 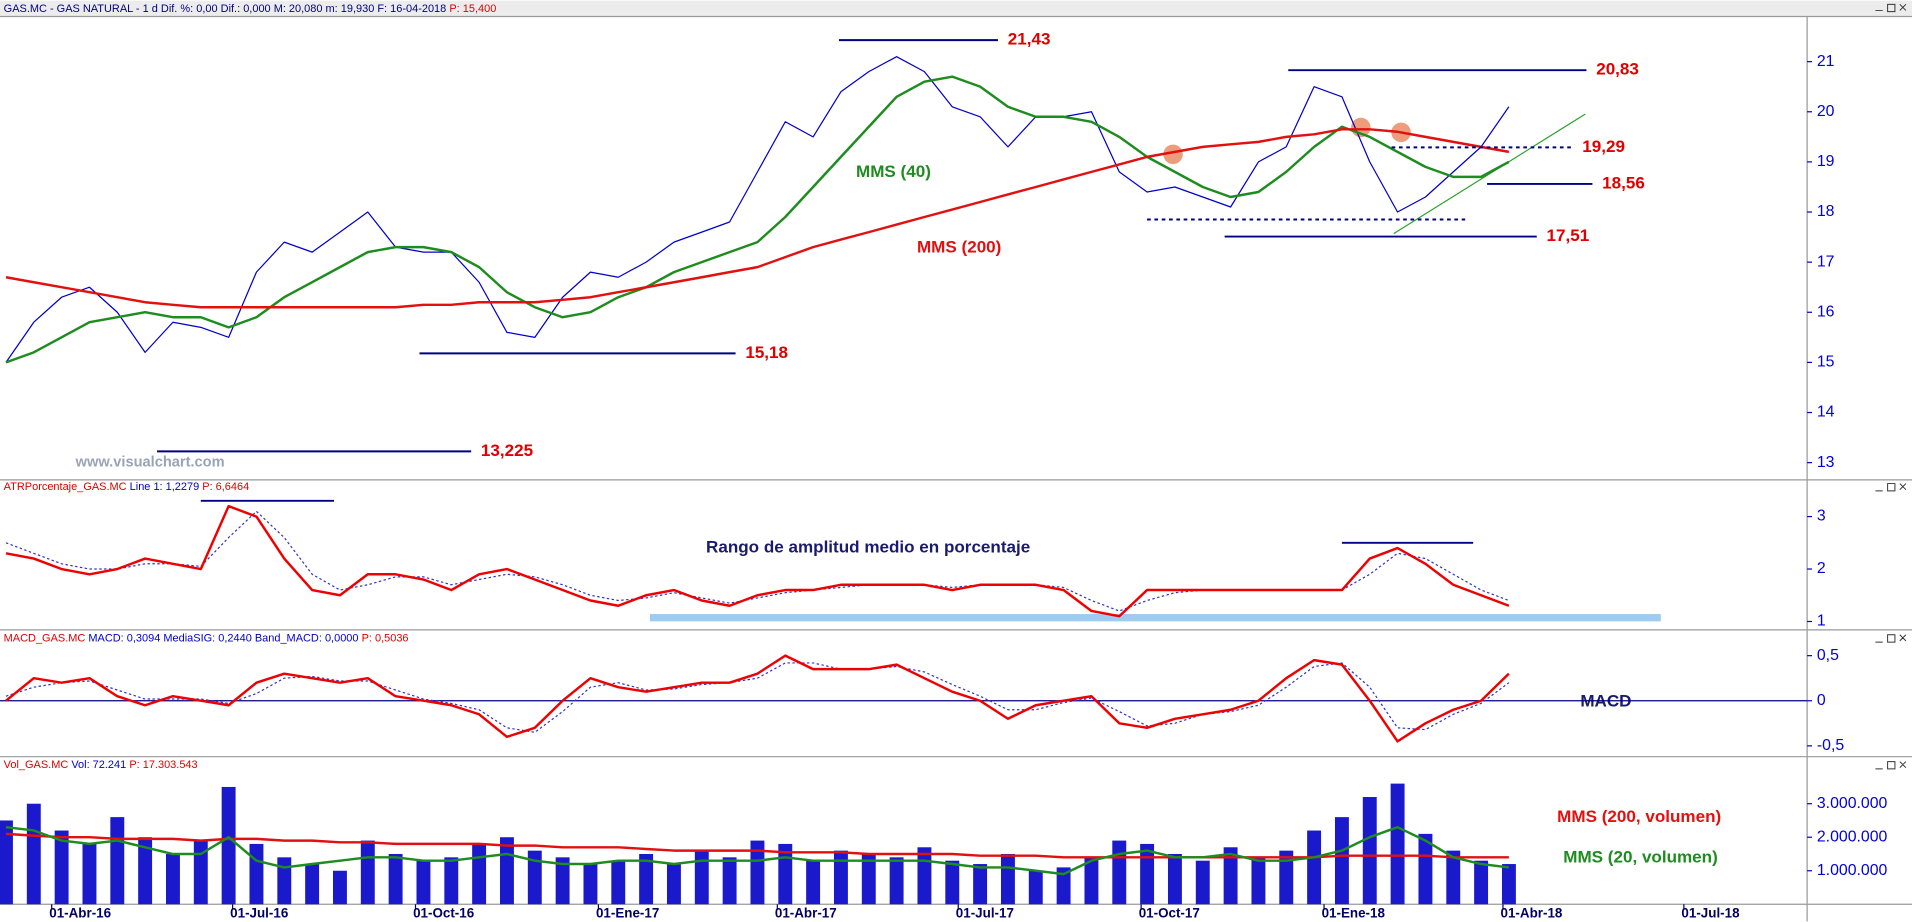 What do you see at coordinates (1489, 174) in the screenshot?
I see `trend-line` at bounding box center [1489, 174].